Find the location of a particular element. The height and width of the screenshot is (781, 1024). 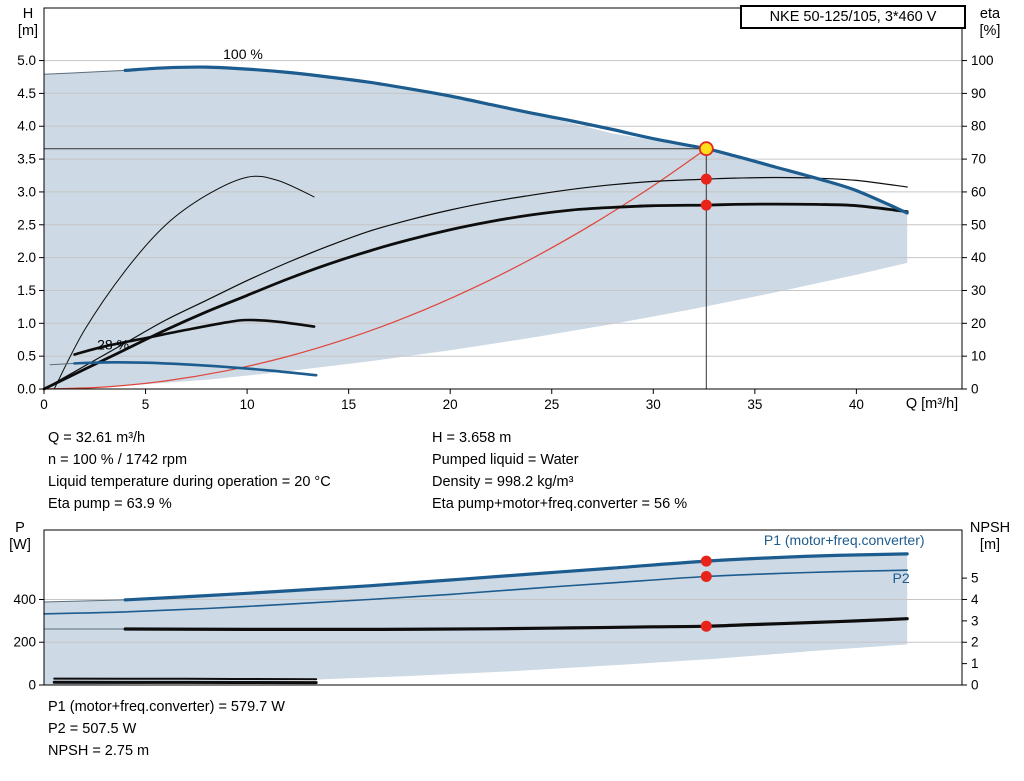

bottom-tick-label: 5 is located at coordinates (146, 404).